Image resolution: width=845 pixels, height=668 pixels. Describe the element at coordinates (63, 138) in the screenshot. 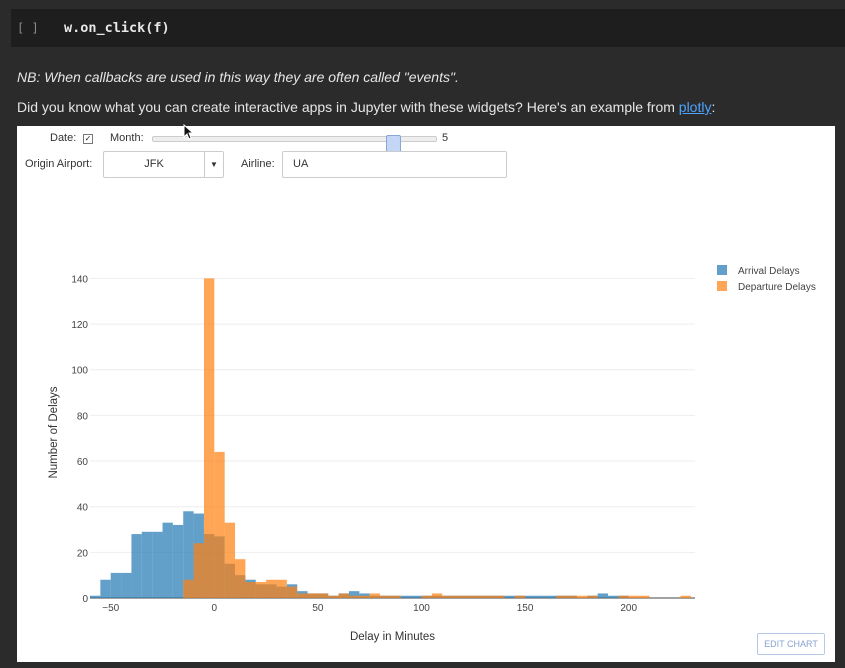

I see `date-label: Date:` at that location.